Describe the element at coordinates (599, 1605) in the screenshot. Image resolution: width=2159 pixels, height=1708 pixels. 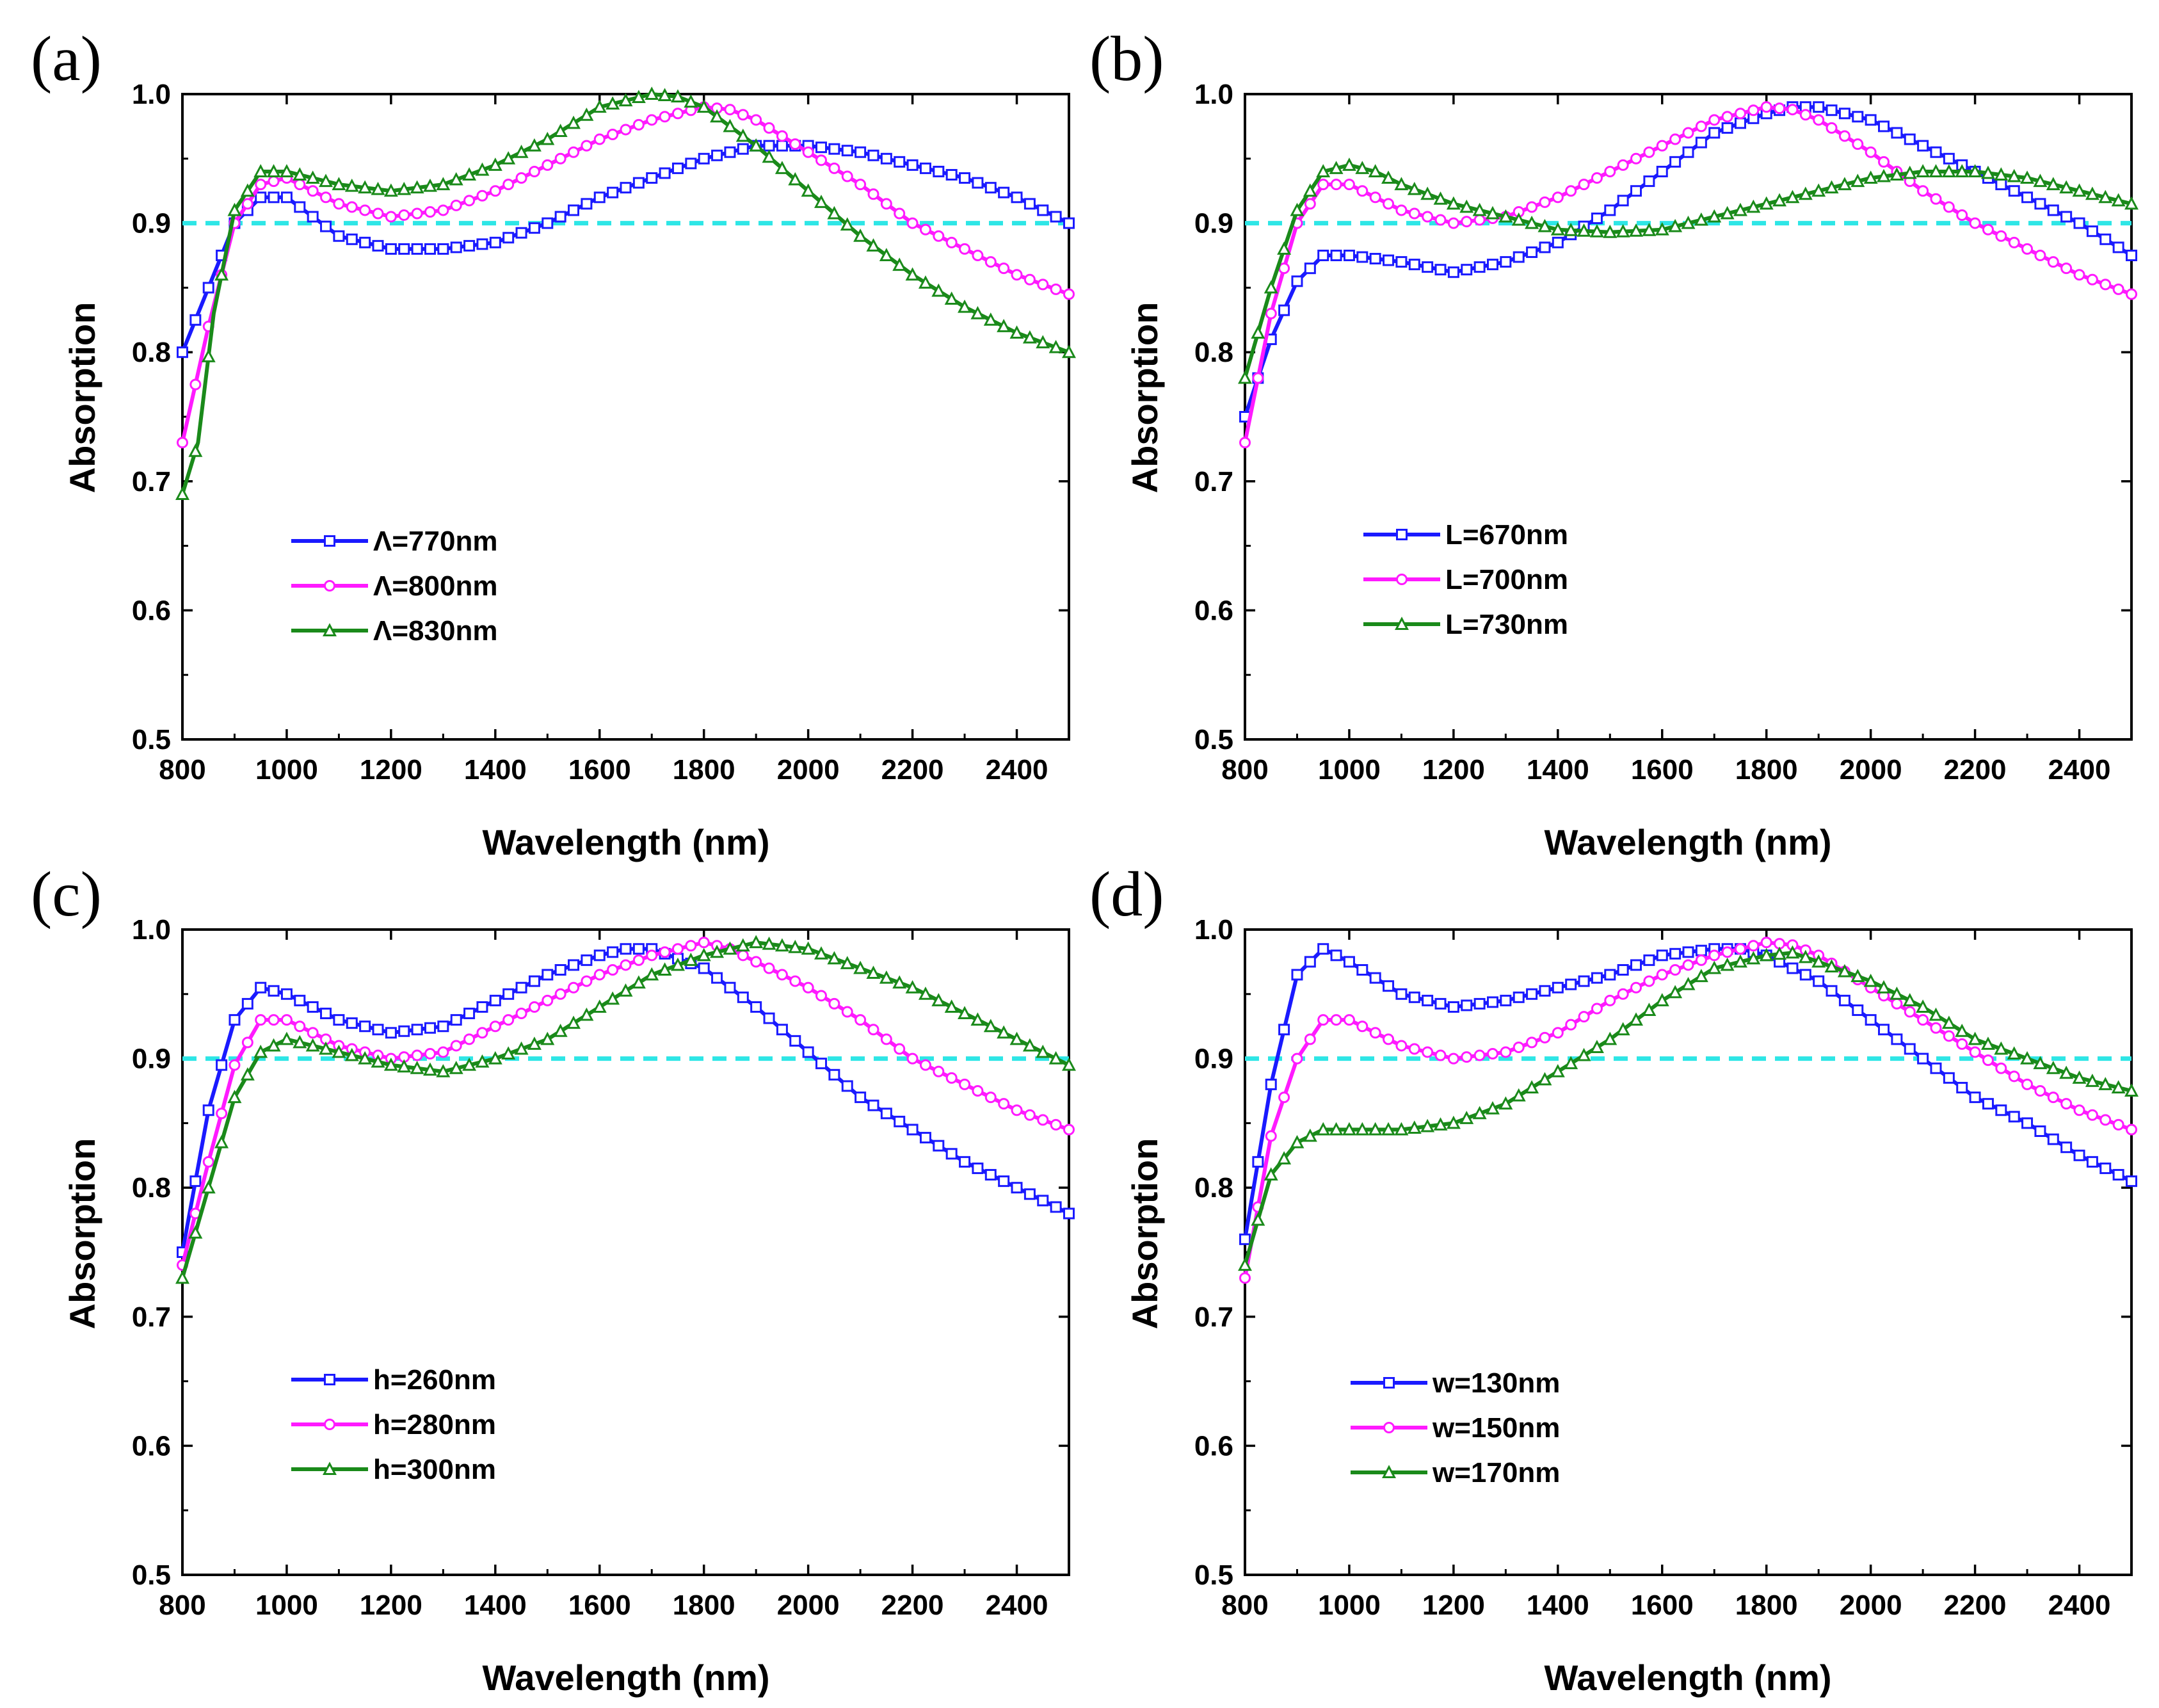
I see `x-tick-label-c: 1600` at that location.